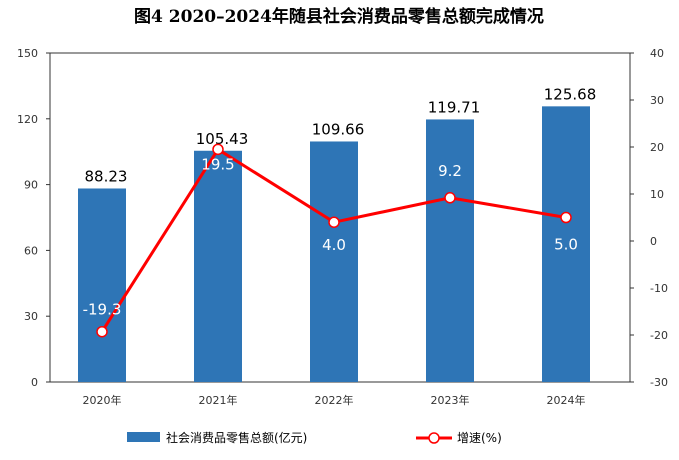 The image size is (679, 460). What do you see at coordinates (34, 382) in the screenshot?
I see `left-axis-tick-label: 0` at bounding box center [34, 382].